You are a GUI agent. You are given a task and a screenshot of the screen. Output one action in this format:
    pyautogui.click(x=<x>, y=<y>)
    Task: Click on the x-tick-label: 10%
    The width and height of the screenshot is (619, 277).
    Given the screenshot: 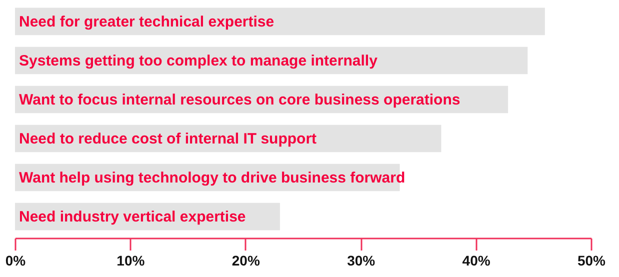 What is the action you would take?
    pyautogui.click(x=131, y=260)
    